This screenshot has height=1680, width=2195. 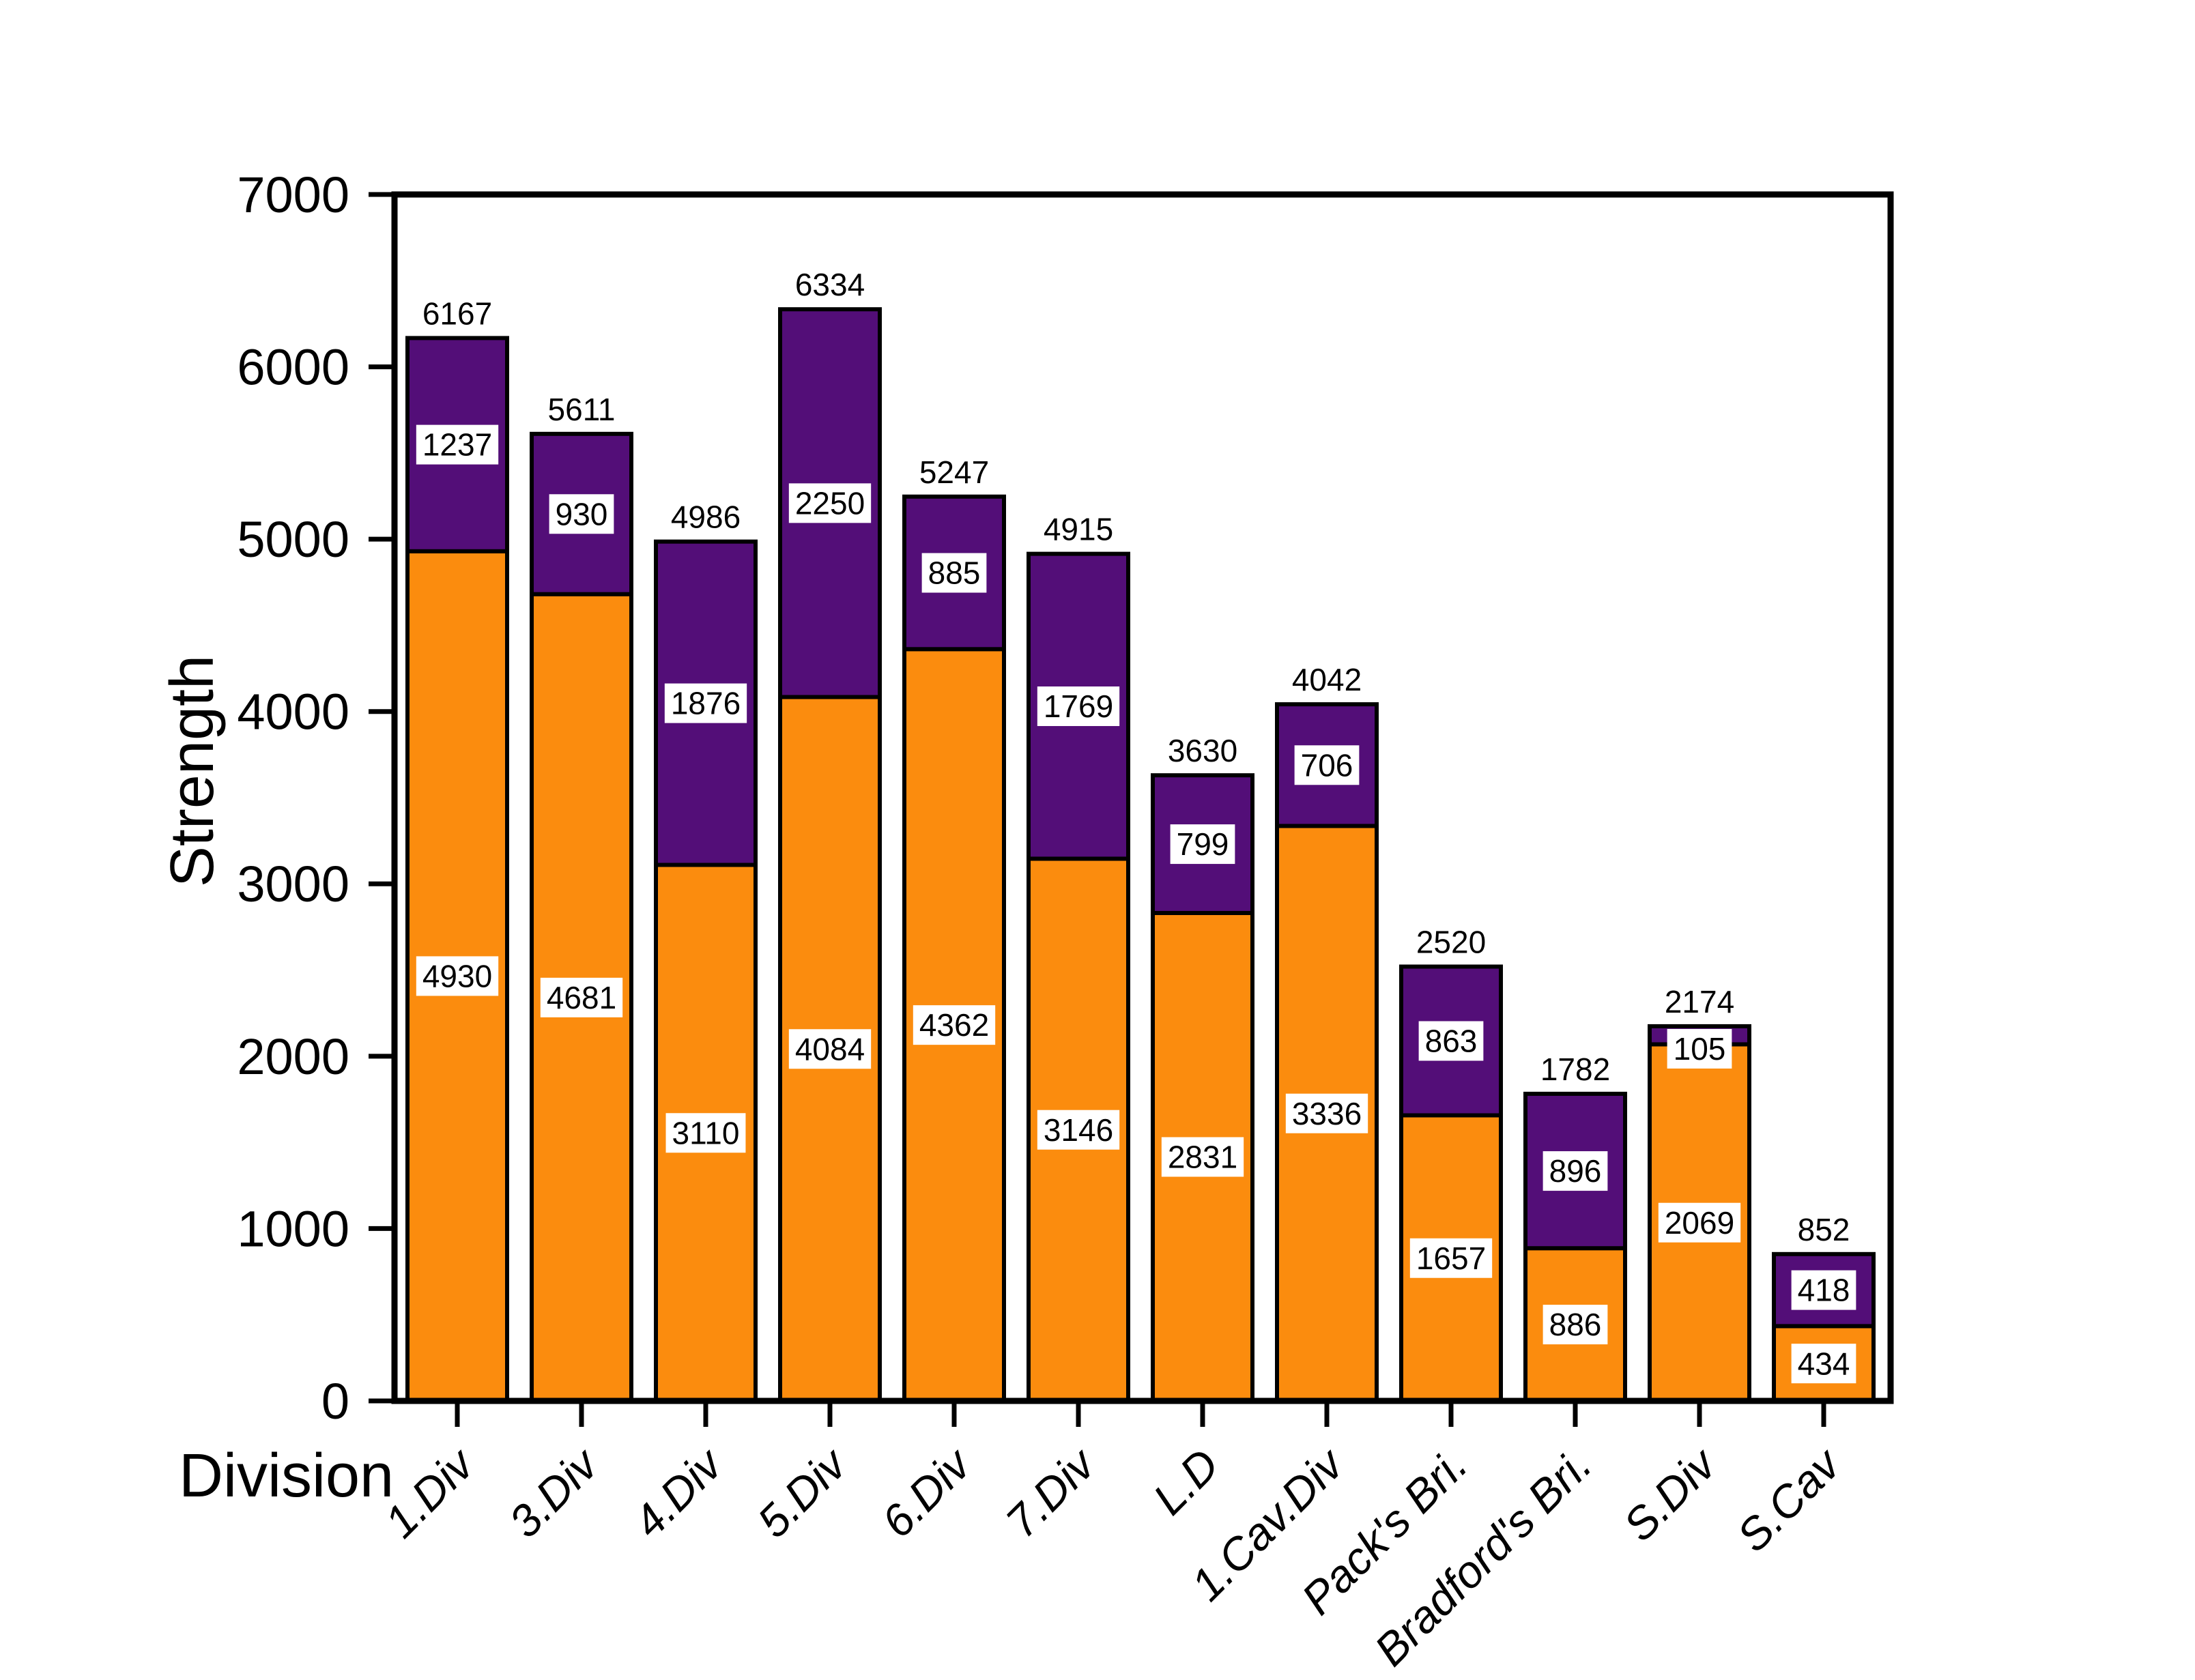 What do you see at coordinates (457, 313) in the screenshot?
I see `bar-total-label: 6167` at bounding box center [457, 313].